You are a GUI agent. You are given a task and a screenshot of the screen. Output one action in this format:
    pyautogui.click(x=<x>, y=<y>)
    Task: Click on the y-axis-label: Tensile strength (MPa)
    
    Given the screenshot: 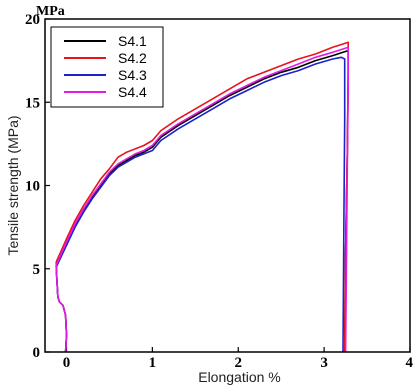 What is the action you would take?
    pyautogui.click(x=13, y=185)
    